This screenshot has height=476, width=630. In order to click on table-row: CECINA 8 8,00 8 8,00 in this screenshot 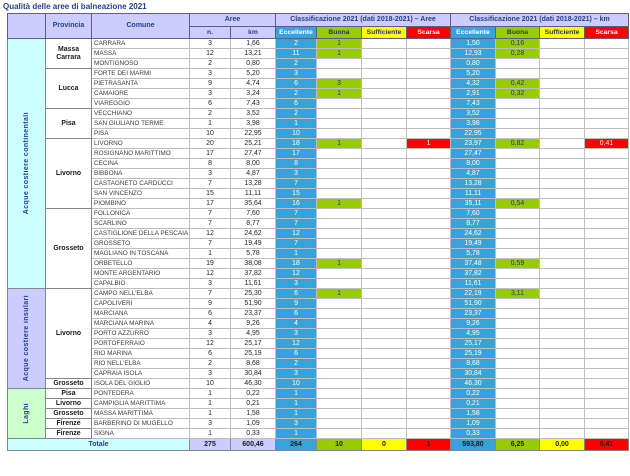, I will do `click(318, 163)`.